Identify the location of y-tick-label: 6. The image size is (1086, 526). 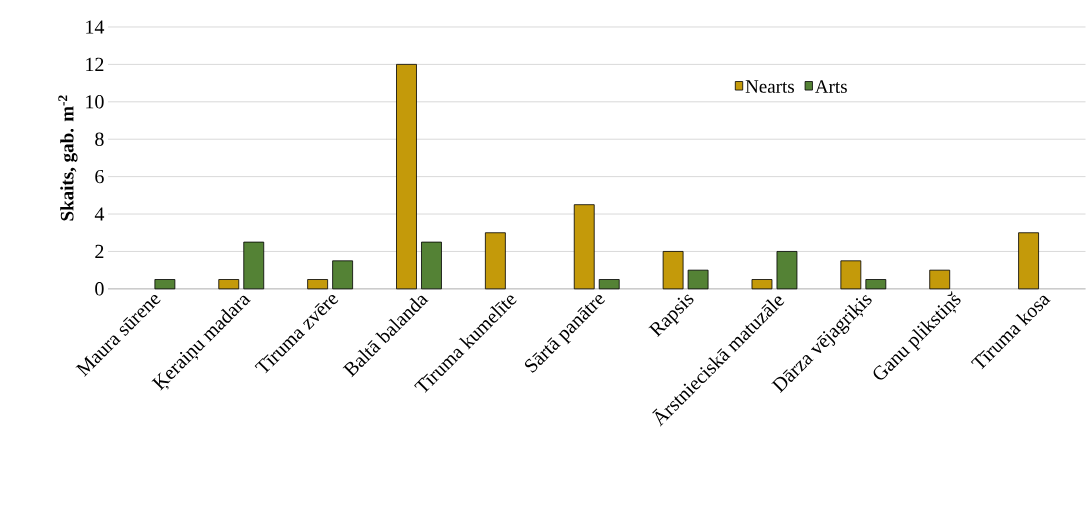
(99, 177).